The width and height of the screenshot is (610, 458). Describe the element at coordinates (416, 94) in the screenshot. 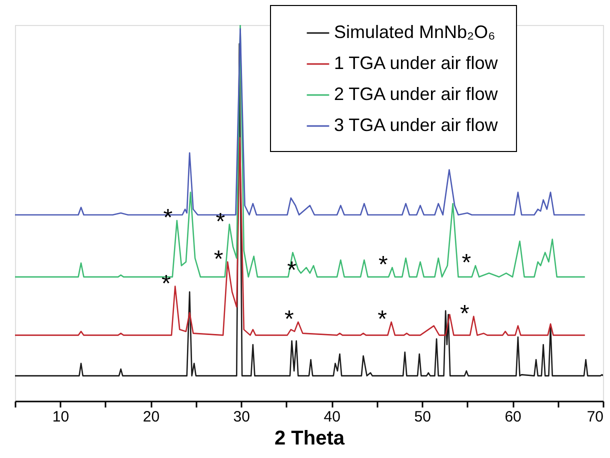

I see `legend-label: 2 TGA under air flow` at that location.